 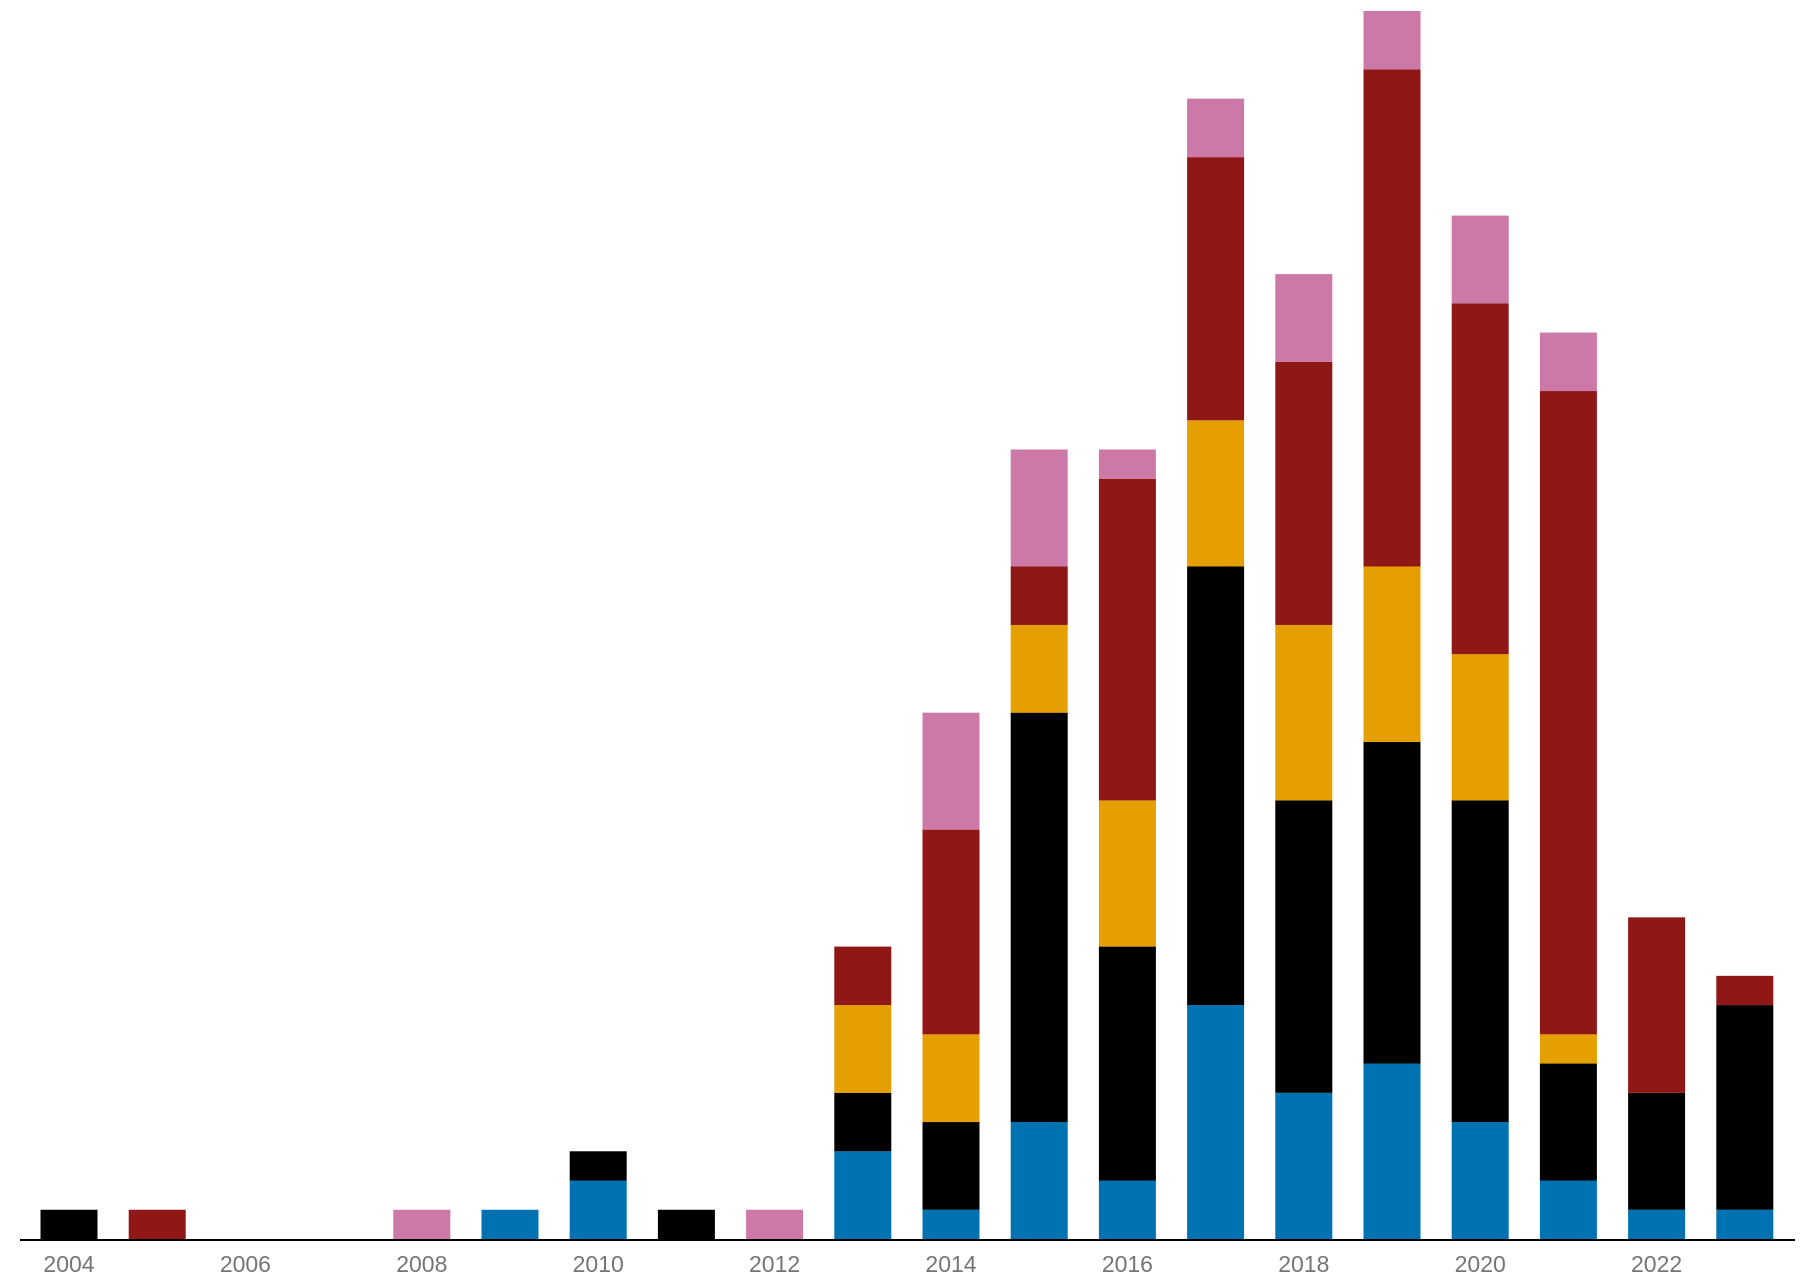 I want to click on x-tick-labels: 2004 2006 2008 2010 2012 2014 2016 2018 2020 2022, so click(x=862, y=1264).